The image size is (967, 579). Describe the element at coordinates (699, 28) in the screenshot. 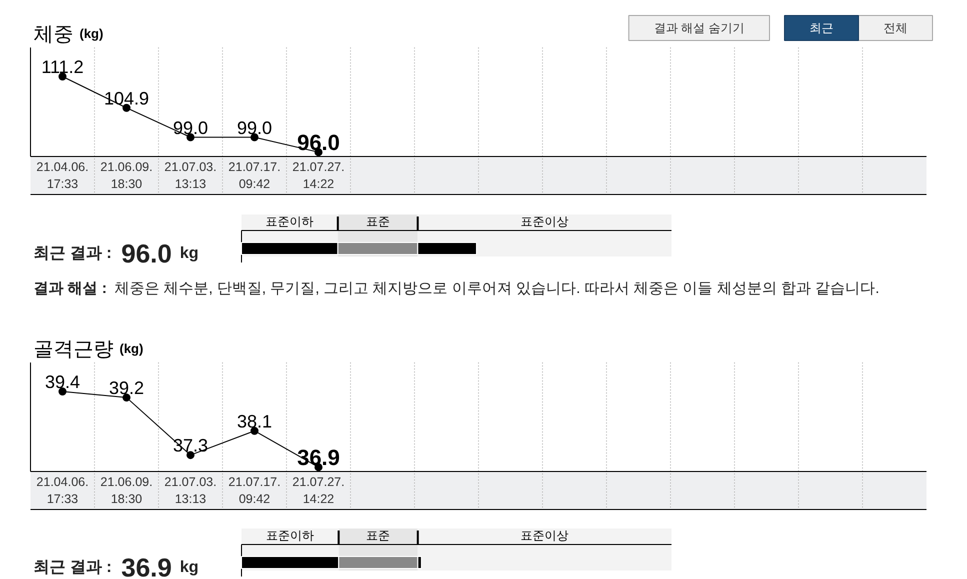

I see `text: 결과 해설 숨기기` at that location.